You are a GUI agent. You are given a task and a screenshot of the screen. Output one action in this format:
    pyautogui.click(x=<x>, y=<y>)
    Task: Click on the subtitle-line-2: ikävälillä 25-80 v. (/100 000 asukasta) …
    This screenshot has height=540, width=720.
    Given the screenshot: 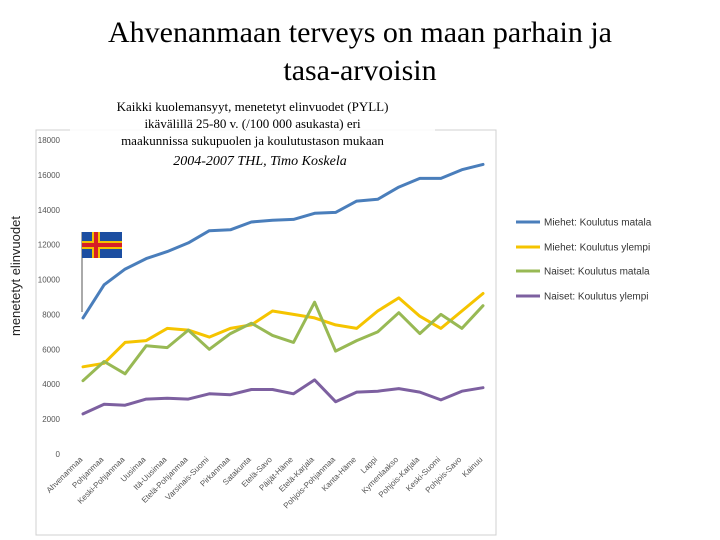 What is the action you would take?
    pyautogui.click(x=252, y=123)
    